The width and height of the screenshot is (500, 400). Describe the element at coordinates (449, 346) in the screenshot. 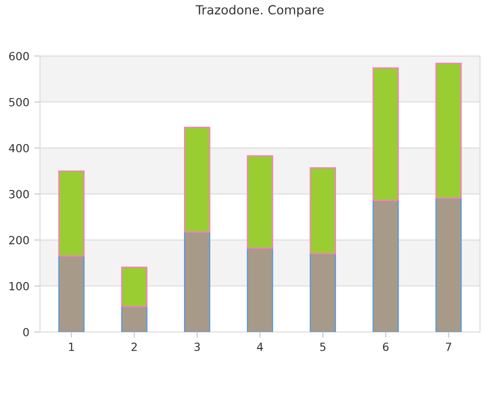

I see `x-tick-label: 7` at that location.